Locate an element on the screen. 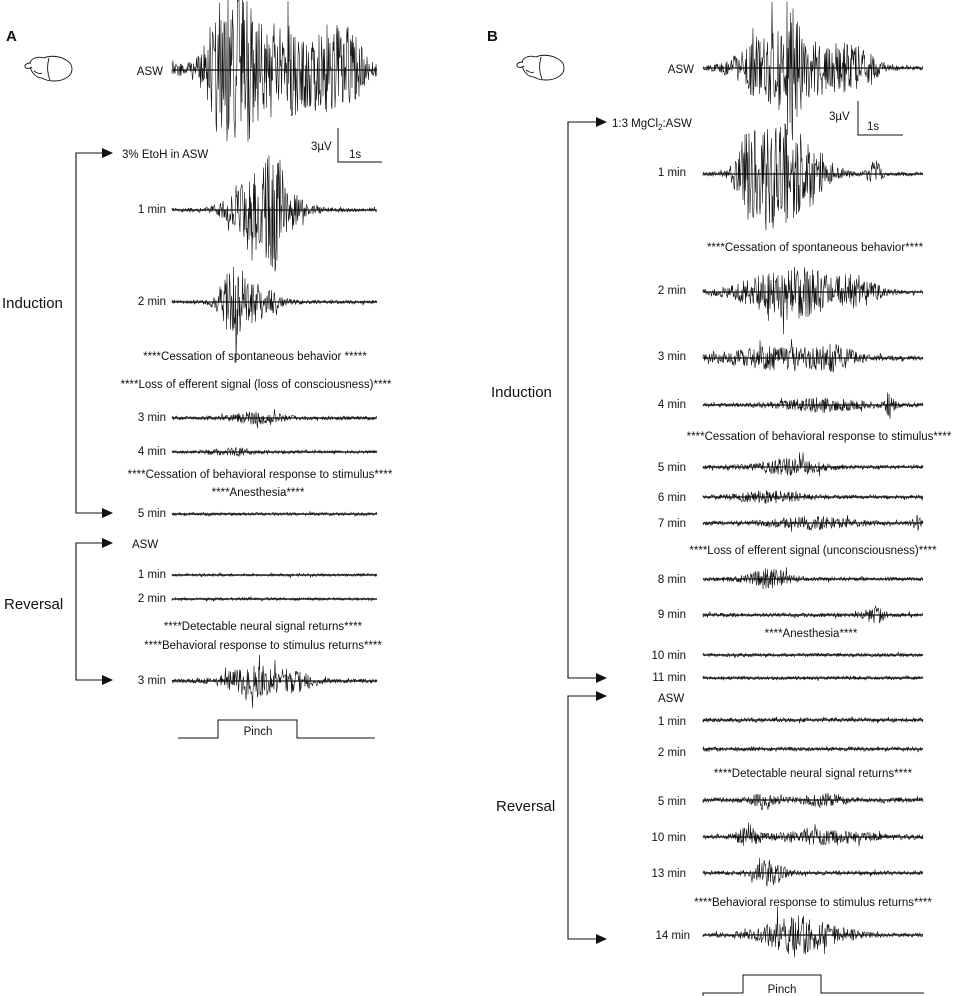 The width and height of the screenshot is (964, 996). reversal-label-a-0: 1 min is located at coordinates (152, 575).